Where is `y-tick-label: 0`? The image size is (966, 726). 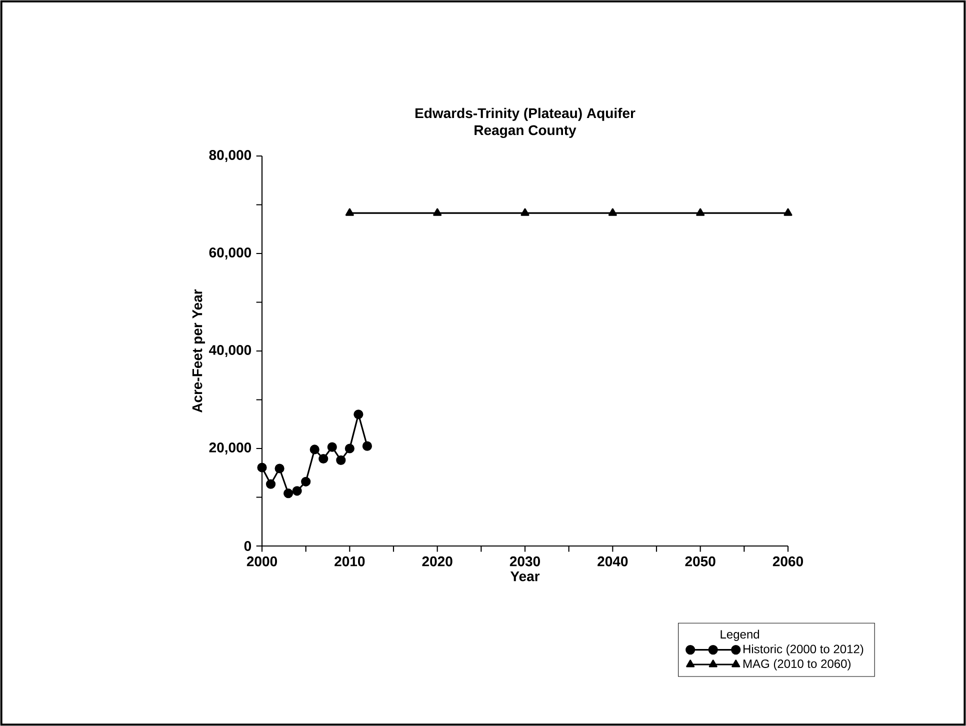 y-tick-label: 0 is located at coordinates (248, 546).